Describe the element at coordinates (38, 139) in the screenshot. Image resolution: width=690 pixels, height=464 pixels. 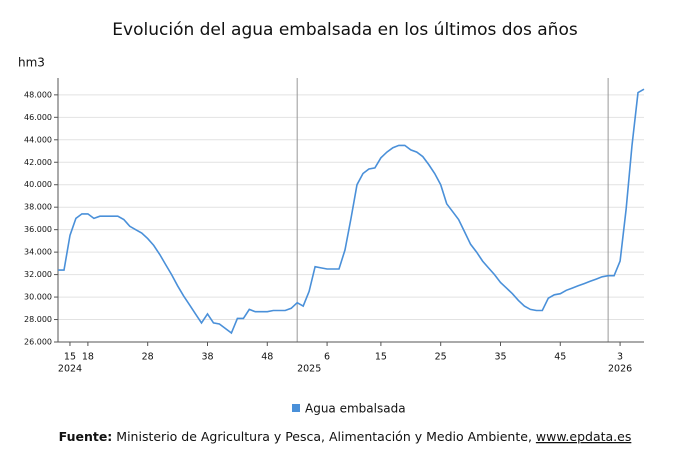
I see `y-tick-label: 44.000` at that location.